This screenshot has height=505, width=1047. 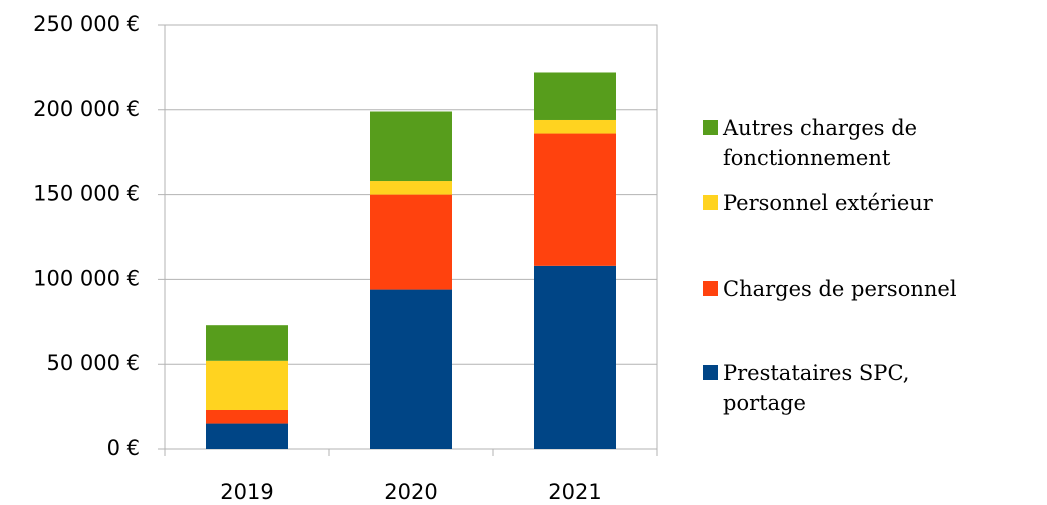 What do you see at coordinates (820, 143) in the screenshot?
I see `legend-label: Autres charges de fonctionnement` at bounding box center [820, 143].